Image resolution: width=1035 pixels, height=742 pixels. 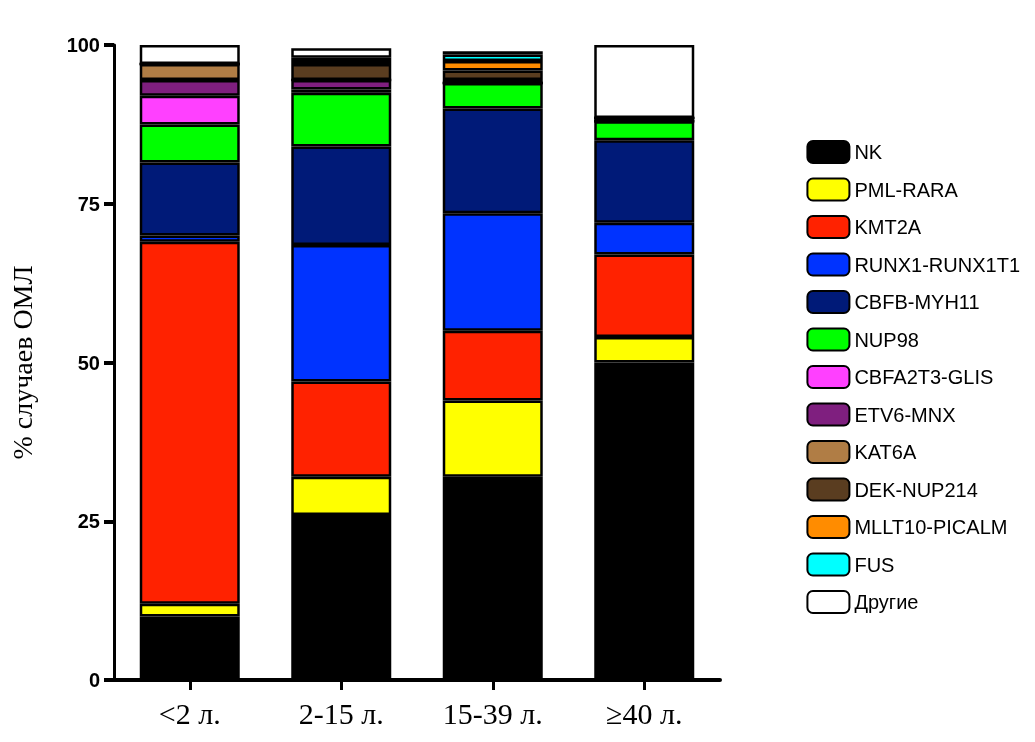 What do you see at coordinates (22, 362) in the screenshot?
I see `y-axis-title: % случаев ОМЛ` at bounding box center [22, 362].